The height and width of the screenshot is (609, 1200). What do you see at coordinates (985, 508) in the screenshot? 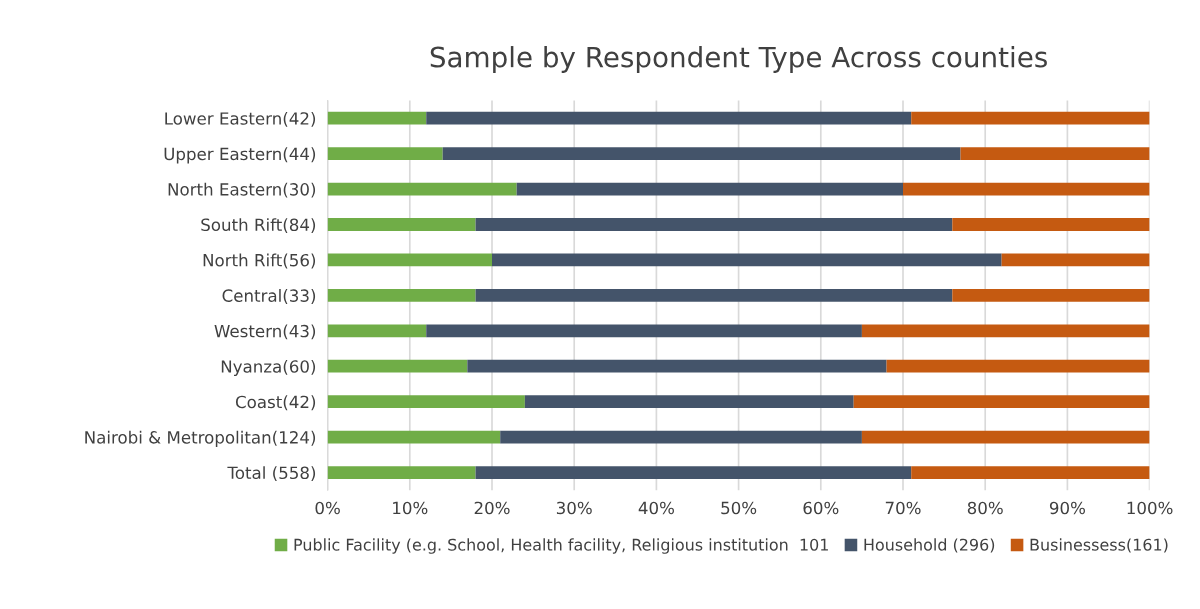
I see `x-tick-label: 80%` at bounding box center [985, 508].